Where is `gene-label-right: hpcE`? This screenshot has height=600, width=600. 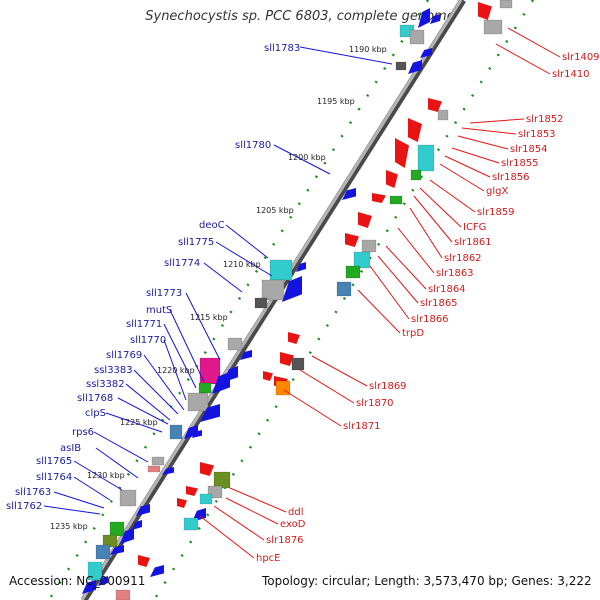
gene-label-right: hpcE is located at coordinates (268, 558).